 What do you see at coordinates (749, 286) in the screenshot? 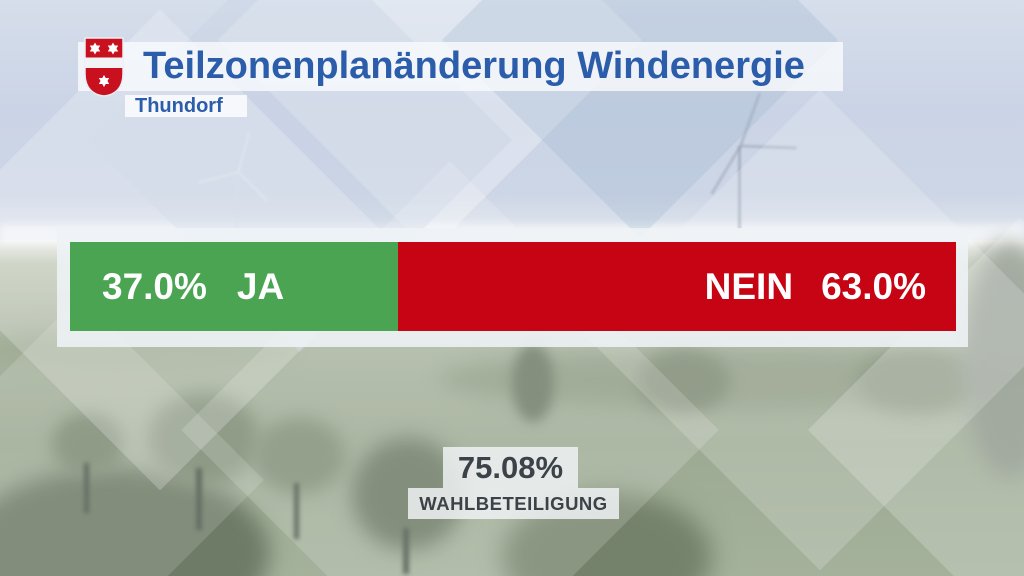
I see `no-label: NEIN` at bounding box center [749, 286].